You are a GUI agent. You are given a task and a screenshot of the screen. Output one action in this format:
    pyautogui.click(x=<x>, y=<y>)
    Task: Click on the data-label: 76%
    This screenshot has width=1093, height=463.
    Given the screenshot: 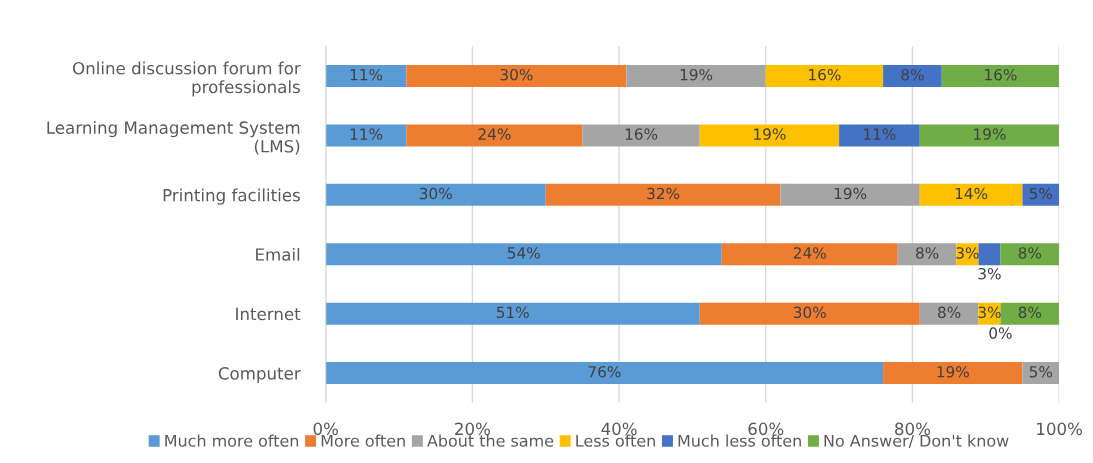 What is the action you would take?
    pyautogui.click(x=604, y=371)
    